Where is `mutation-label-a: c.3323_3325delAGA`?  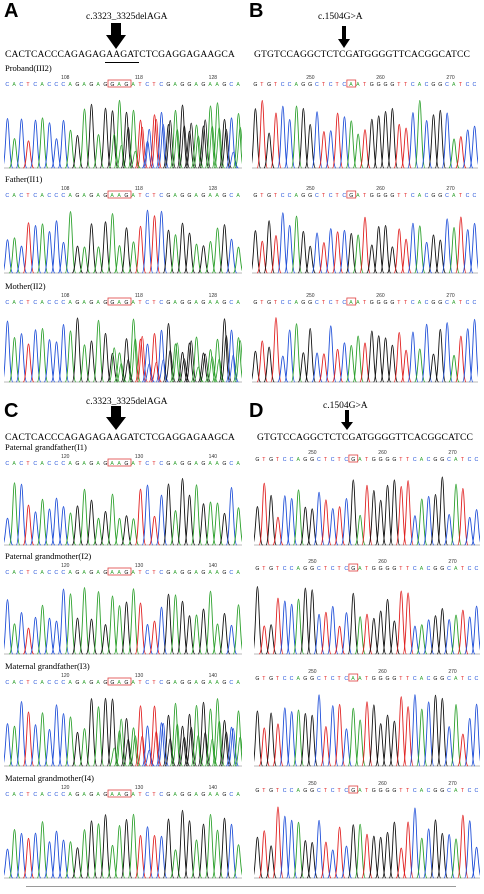
mutation-label-a: c.3323_3325delAGA is located at coordinates (127, 17).